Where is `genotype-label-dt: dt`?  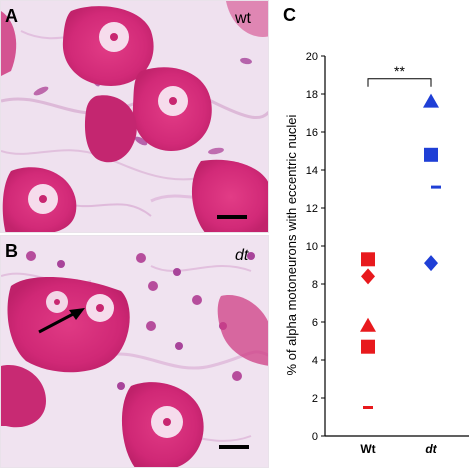 genotype-label-dt: dt is located at coordinates (242, 255).